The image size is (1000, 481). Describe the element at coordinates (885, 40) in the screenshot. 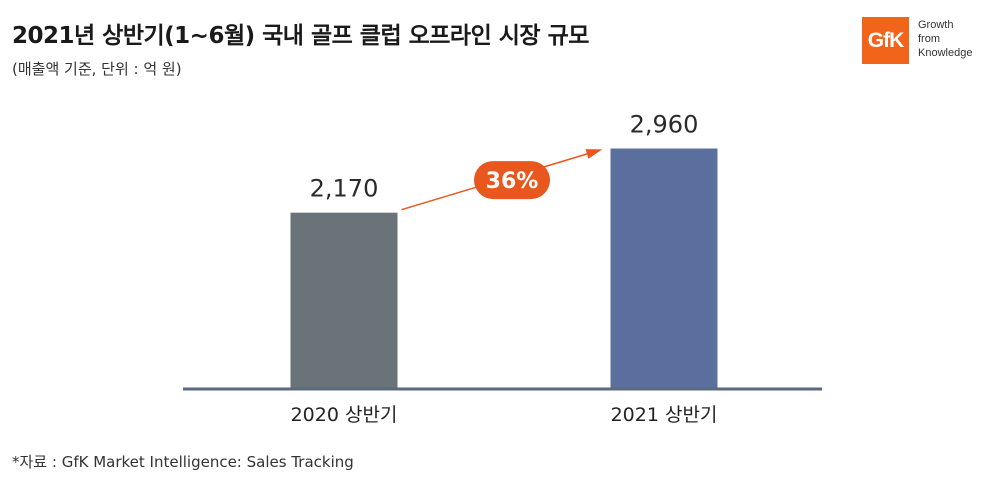

I see `gfk-logo-mark: GfK` at that location.